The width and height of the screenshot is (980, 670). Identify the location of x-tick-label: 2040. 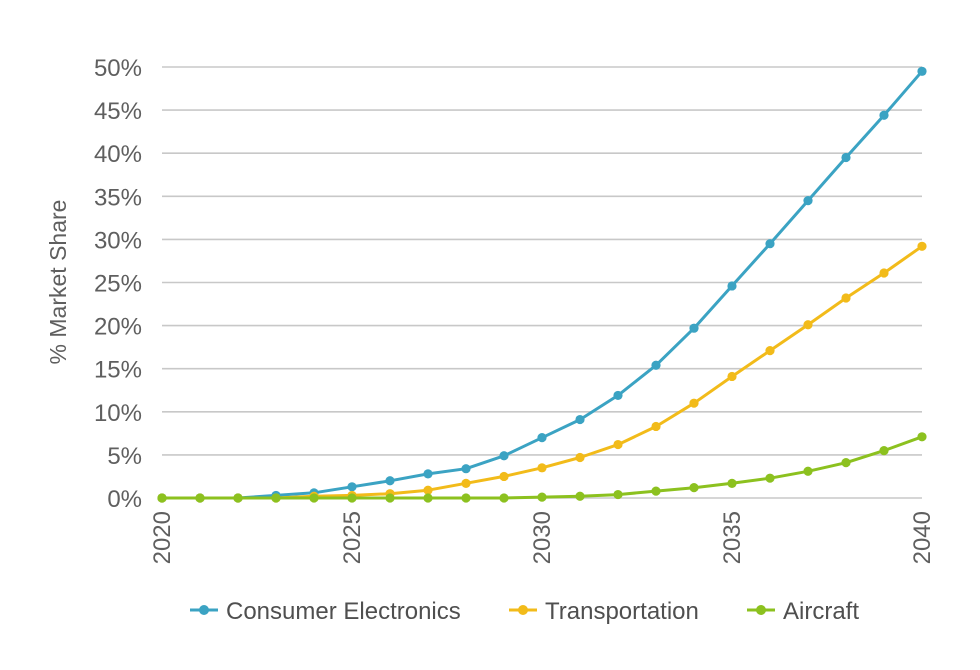
(922, 537).